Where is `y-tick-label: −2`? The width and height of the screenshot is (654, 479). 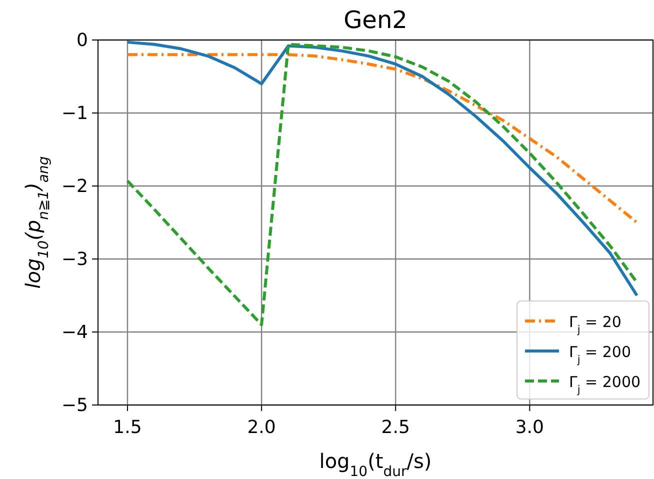 y-tick-label: −2 is located at coordinates (74, 186).